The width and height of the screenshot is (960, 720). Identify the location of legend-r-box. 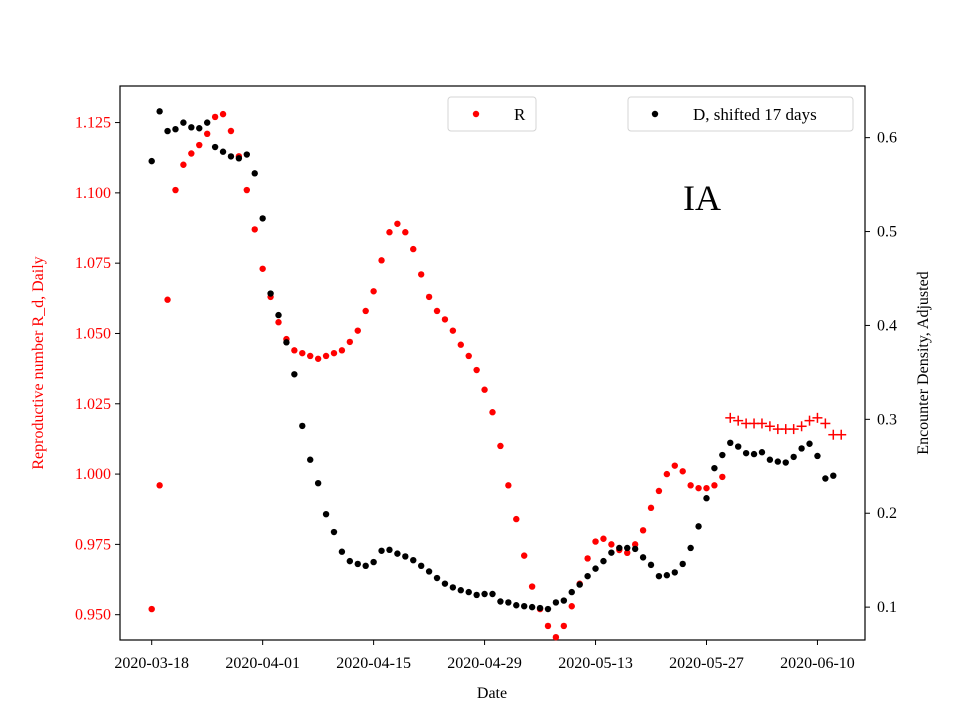
(492, 114).